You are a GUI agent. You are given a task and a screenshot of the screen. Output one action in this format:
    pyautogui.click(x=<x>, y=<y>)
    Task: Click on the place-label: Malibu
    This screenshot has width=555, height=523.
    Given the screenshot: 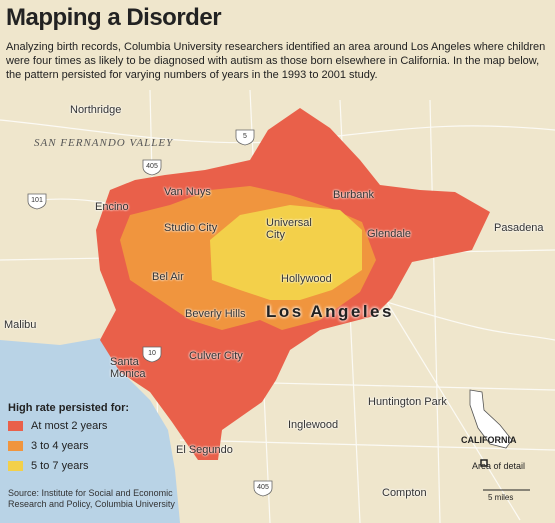 What is the action you would take?
    pyautogui.click(x=20, y=325)
    